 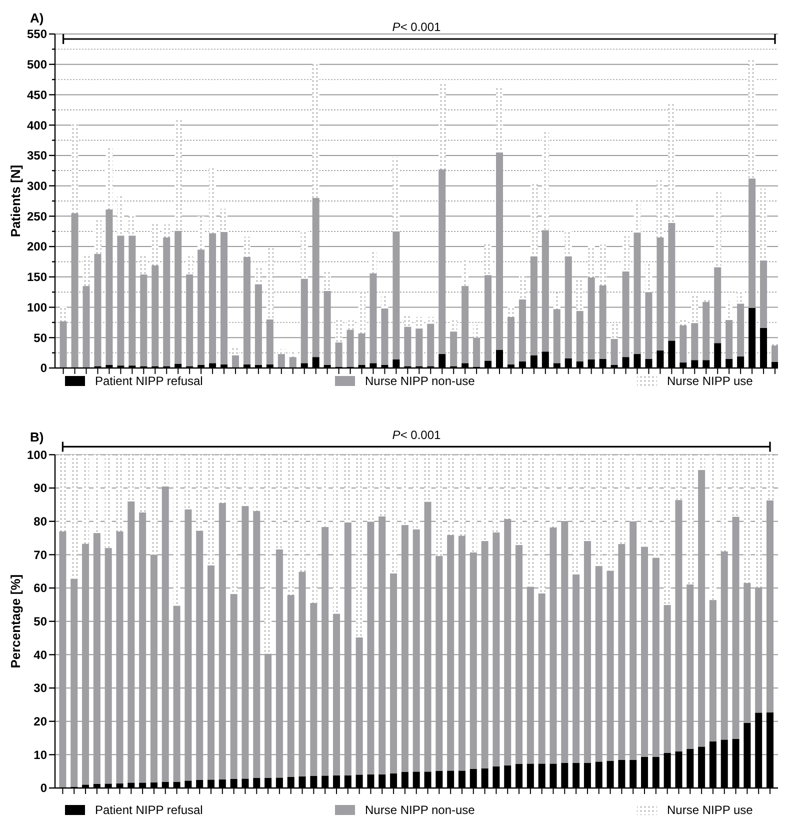 I want to click on y-tick-label: 40, so click(x=41, y=655).